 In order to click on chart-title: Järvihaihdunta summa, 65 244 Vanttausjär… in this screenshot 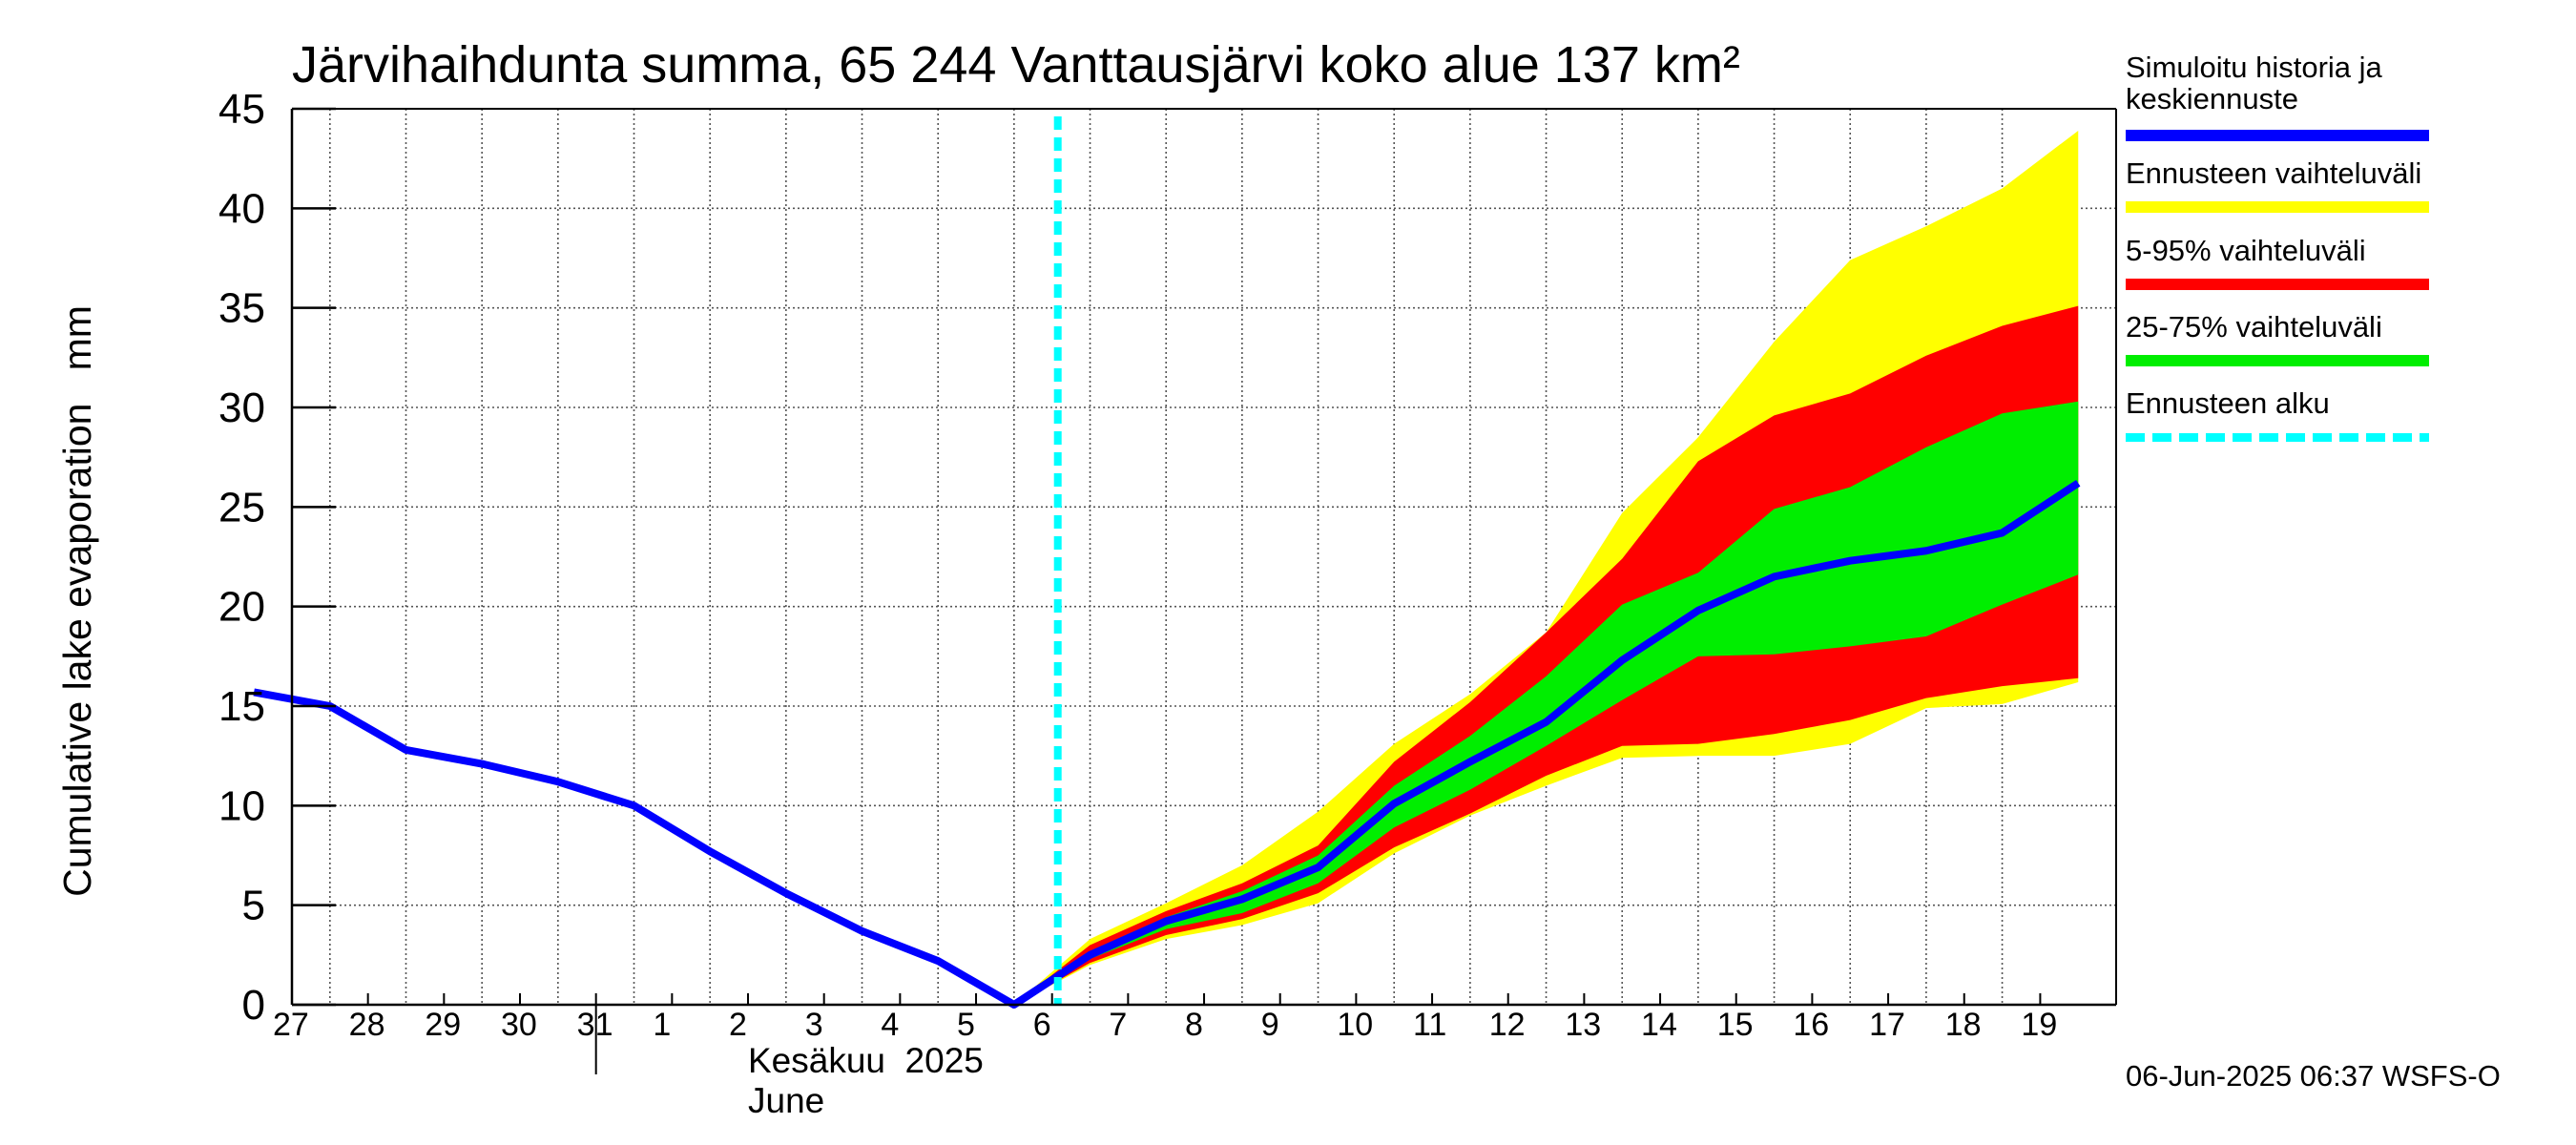, I will do `click(1016, 65)`.